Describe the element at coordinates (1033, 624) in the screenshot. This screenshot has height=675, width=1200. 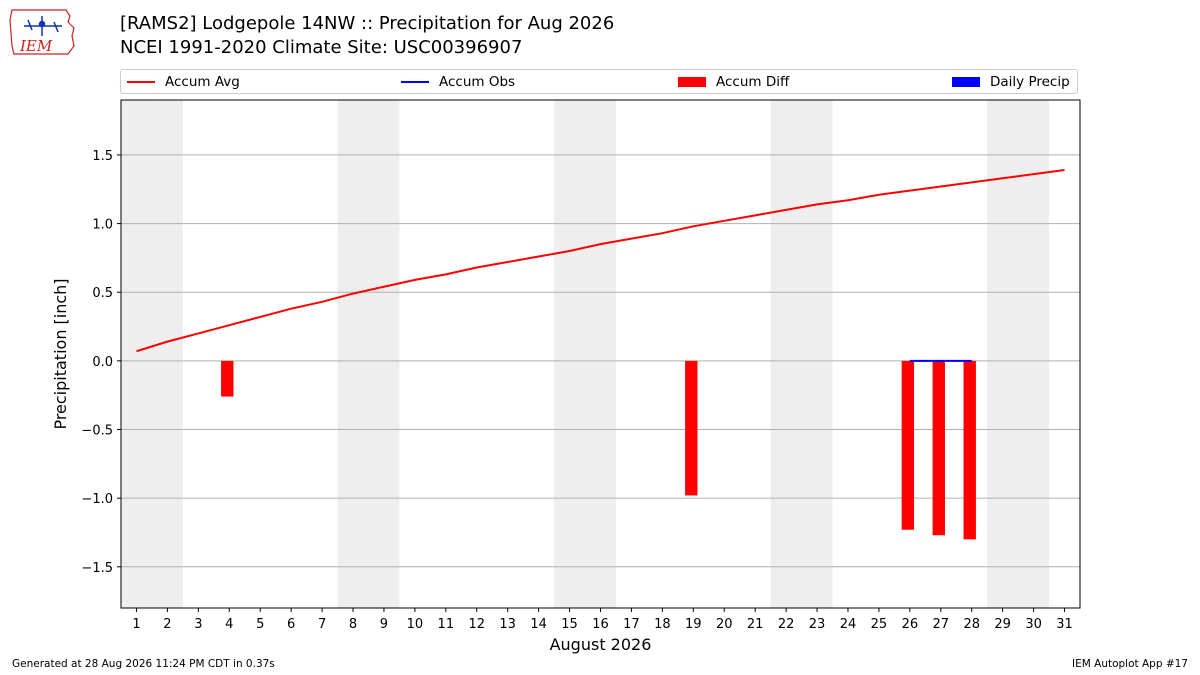
I see `x-tick-label: 30` at that location.